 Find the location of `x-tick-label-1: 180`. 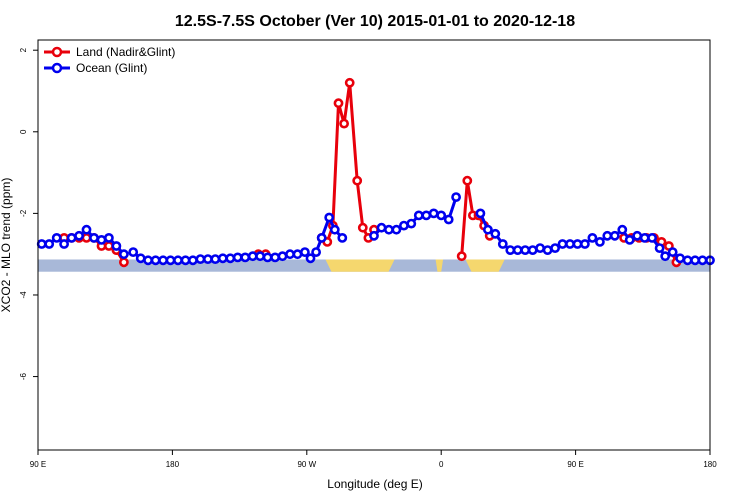

x-tick-label-1: 180 is located at coordinates (173, 464).